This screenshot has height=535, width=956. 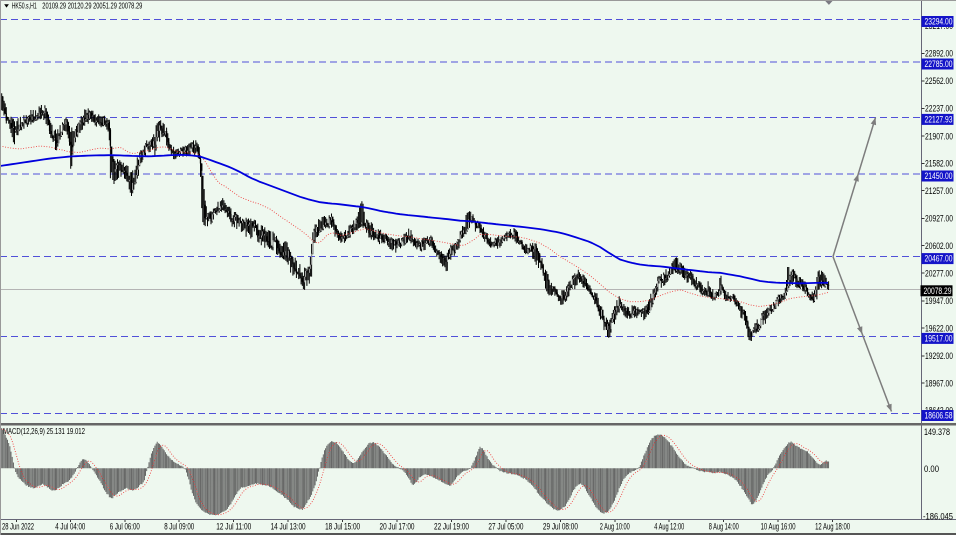 I want to click on svg-text: 20467.00, so click(x=939, y=259).